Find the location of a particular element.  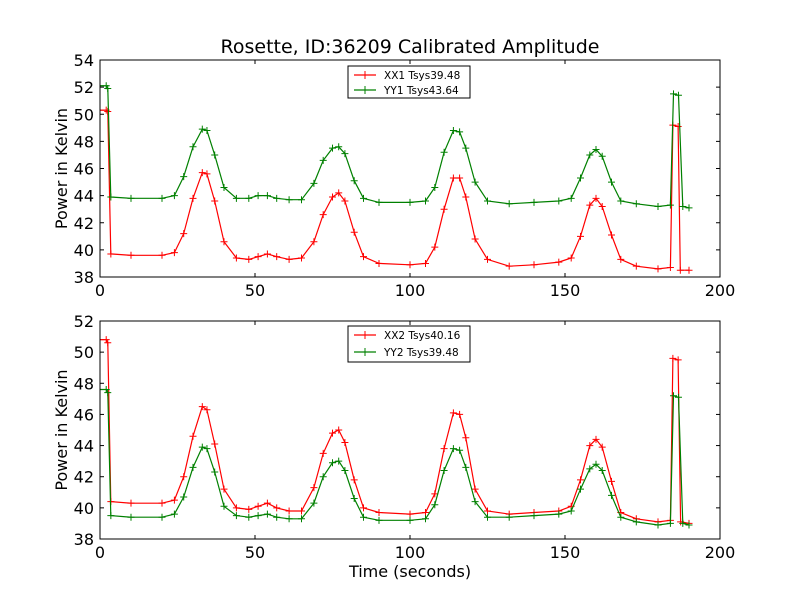

bottom-y-tick-label: 52 is located at coordinates (84, 321).